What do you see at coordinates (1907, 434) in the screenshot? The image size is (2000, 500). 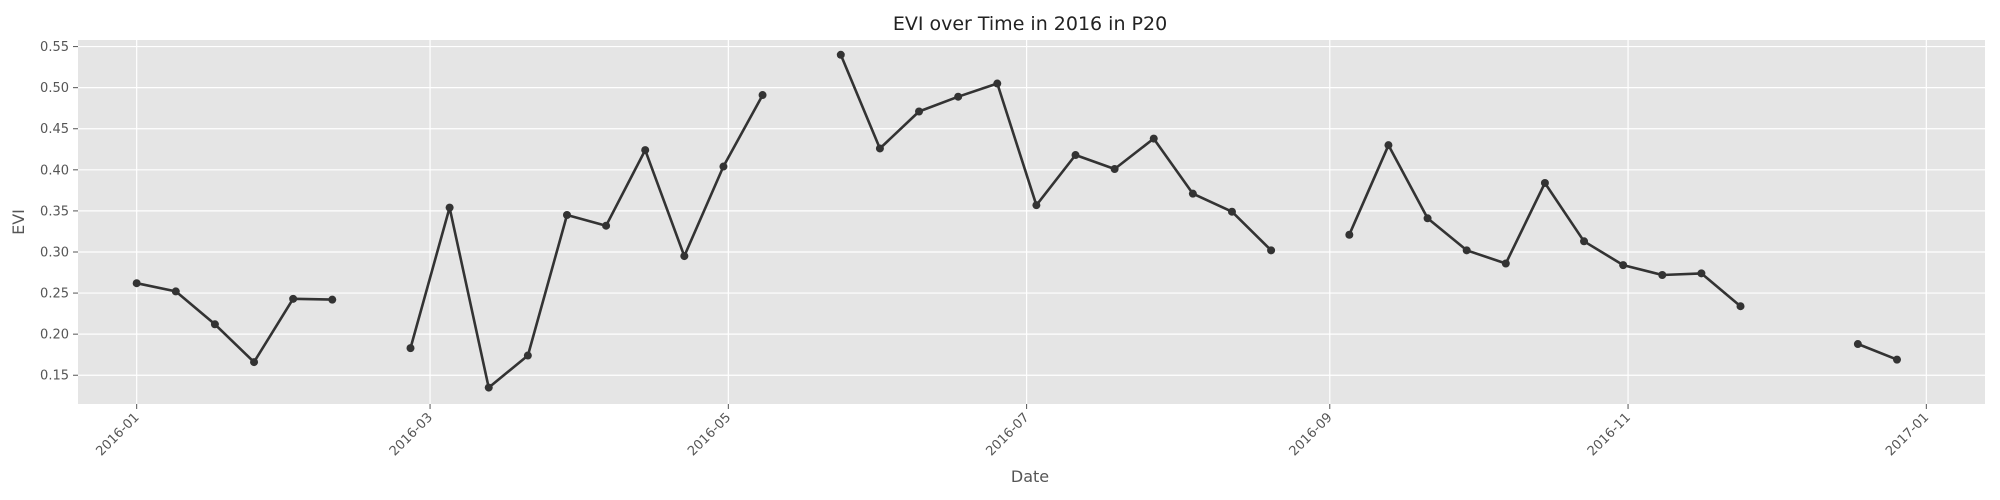 I see `x-tick-label: 2017-01` at bounding box center [1907, 434].